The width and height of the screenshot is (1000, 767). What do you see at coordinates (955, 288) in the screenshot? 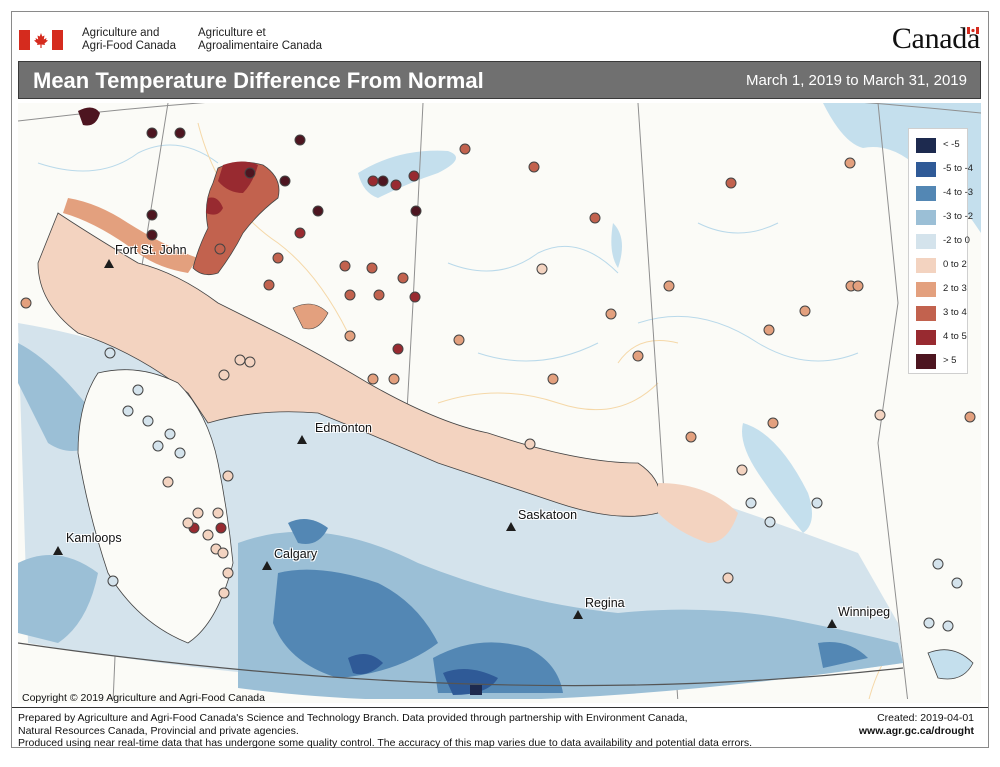
I see `legend-label: 2 to 3` at bounding box center [955, 288].